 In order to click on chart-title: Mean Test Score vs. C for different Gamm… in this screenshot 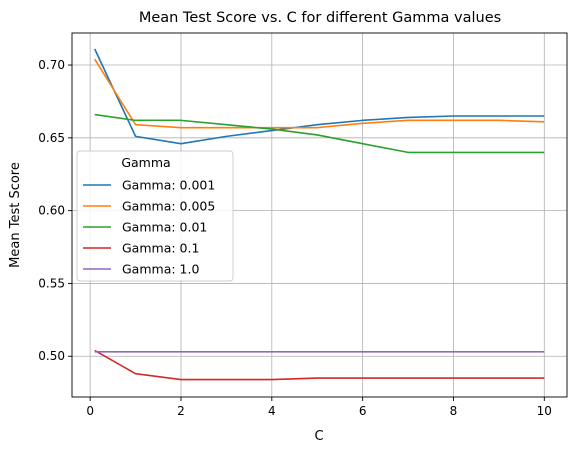, I will do `click(320, 18)`.